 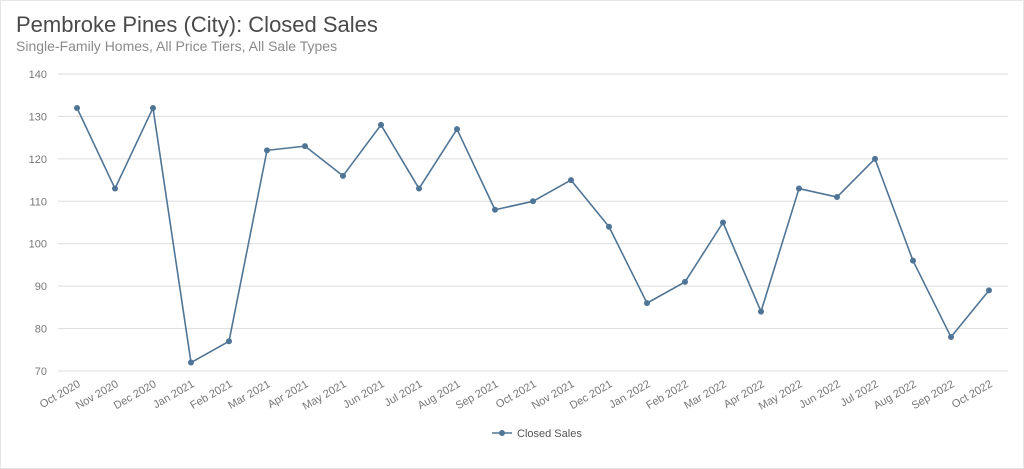 What do you see at coordinates (591, 395) in the screenshot?
I see `x-tick-label: Dec 2021` at bounding box center [591, 395].